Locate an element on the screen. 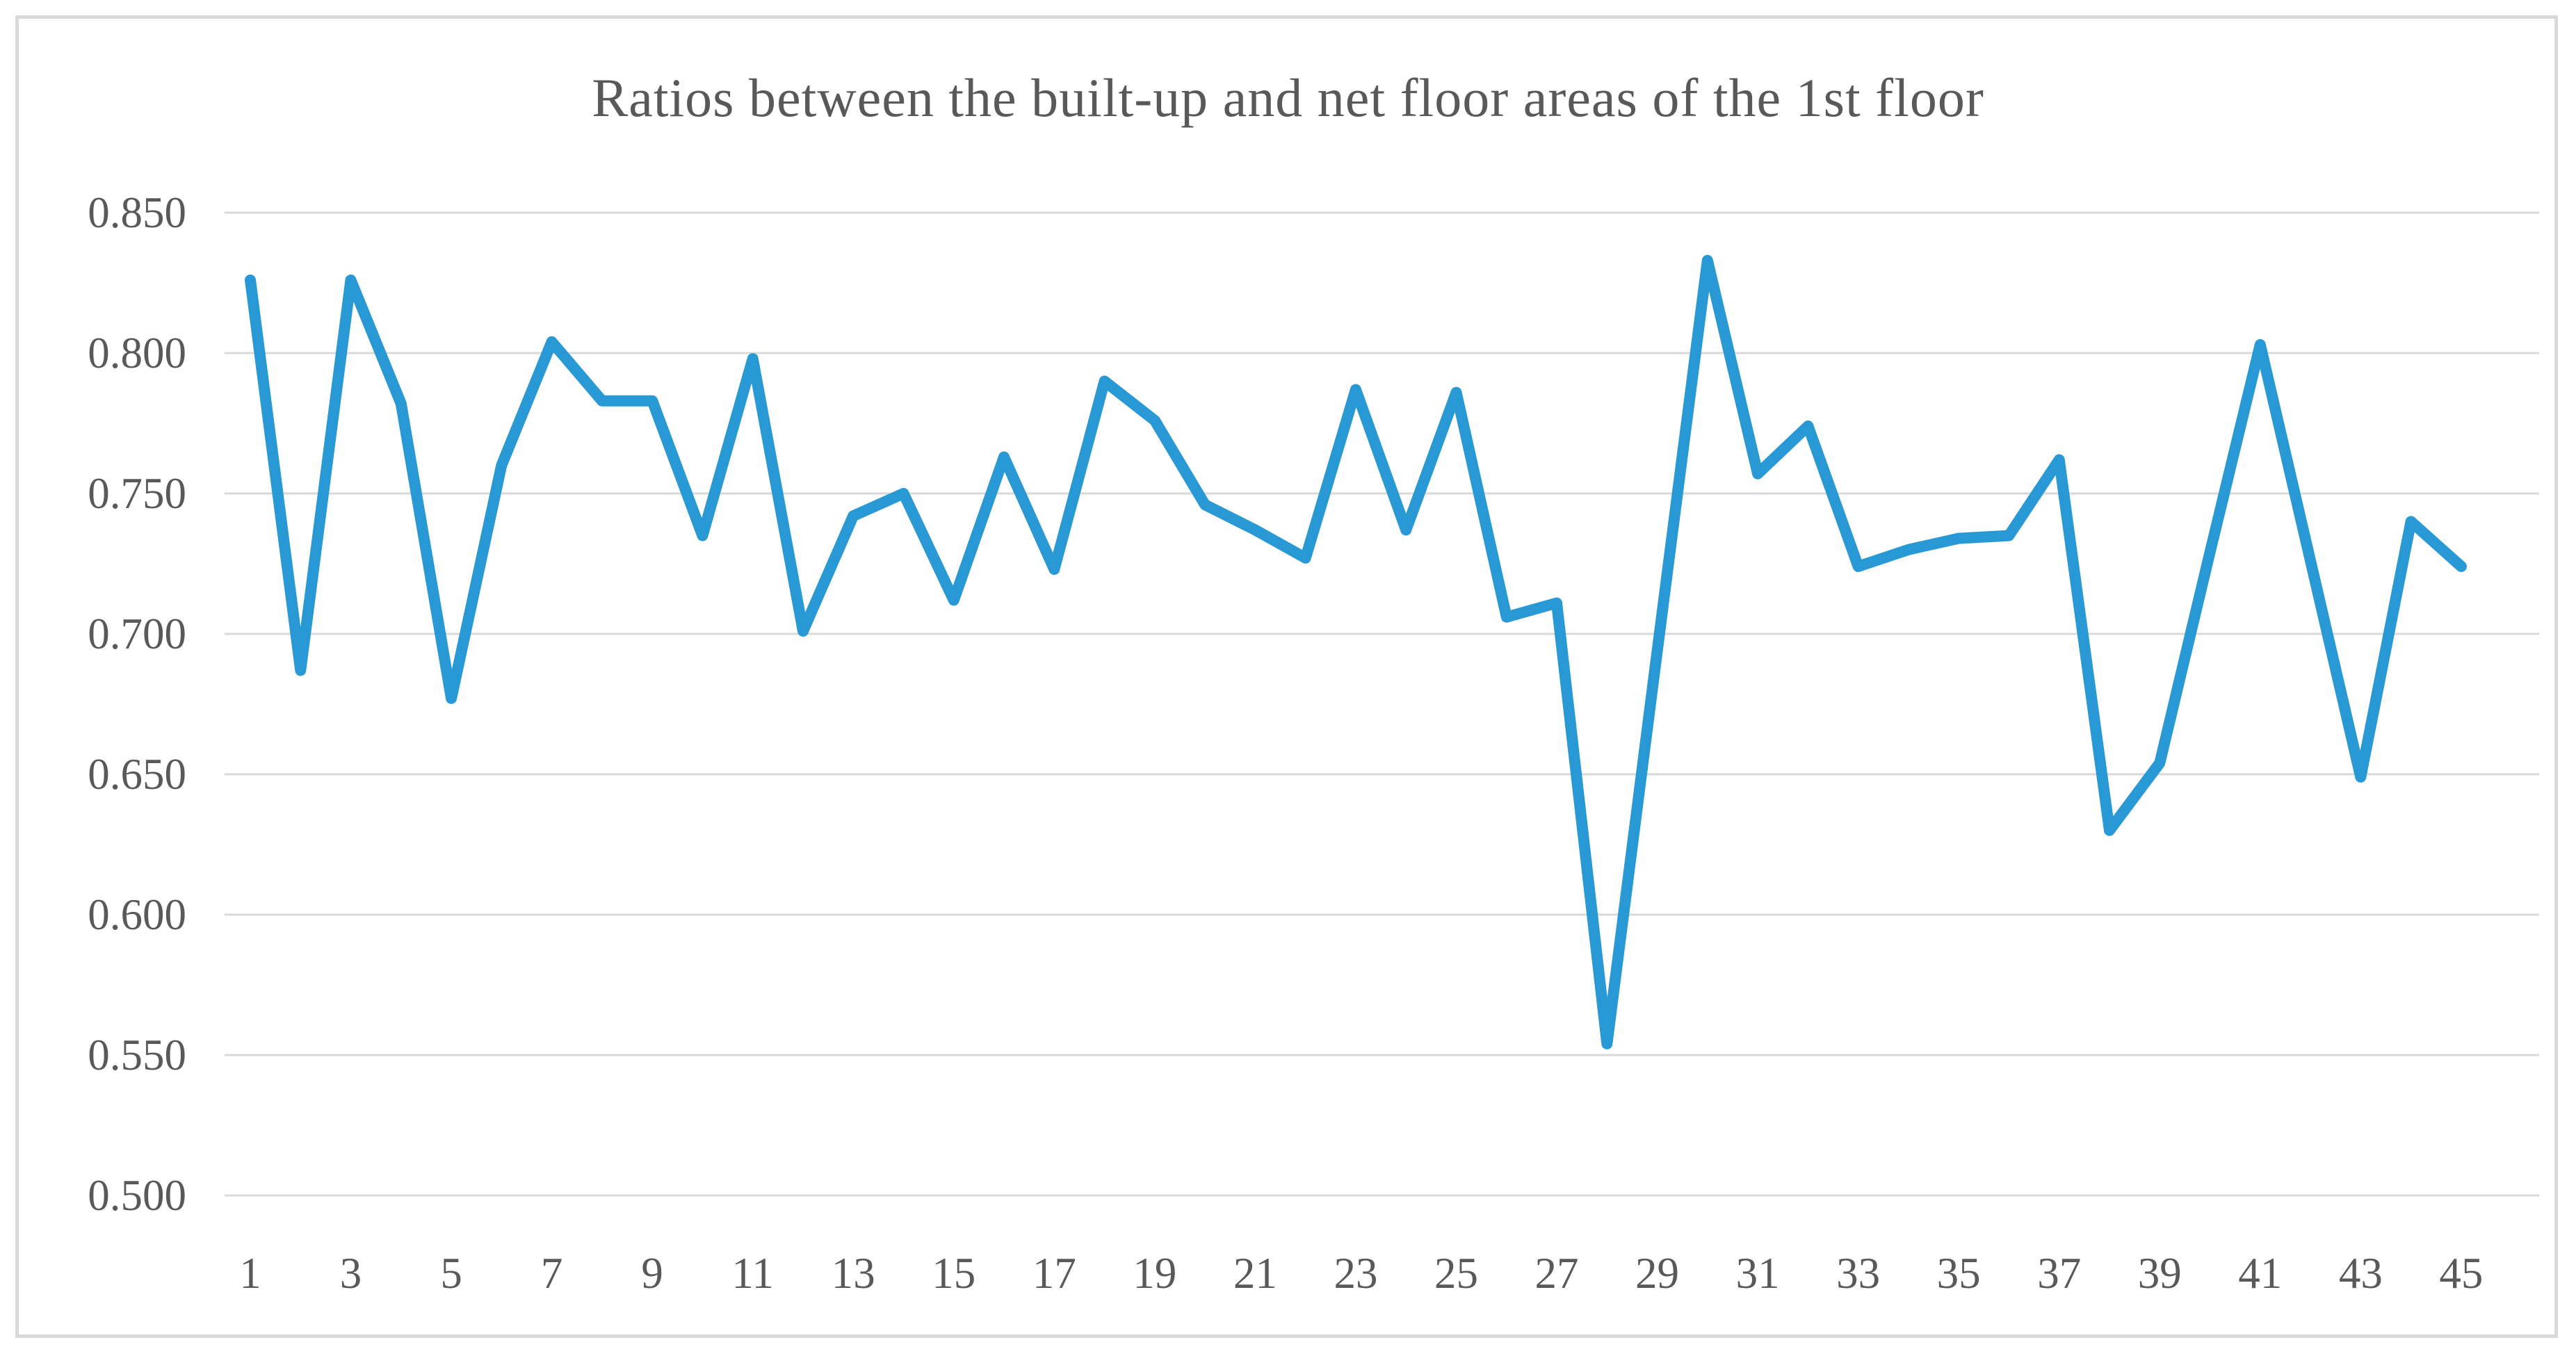 The width and height of the screenshot is (2576, 1356). x-axis-tick-label: 19 is located at coordinates (1154, 1273).